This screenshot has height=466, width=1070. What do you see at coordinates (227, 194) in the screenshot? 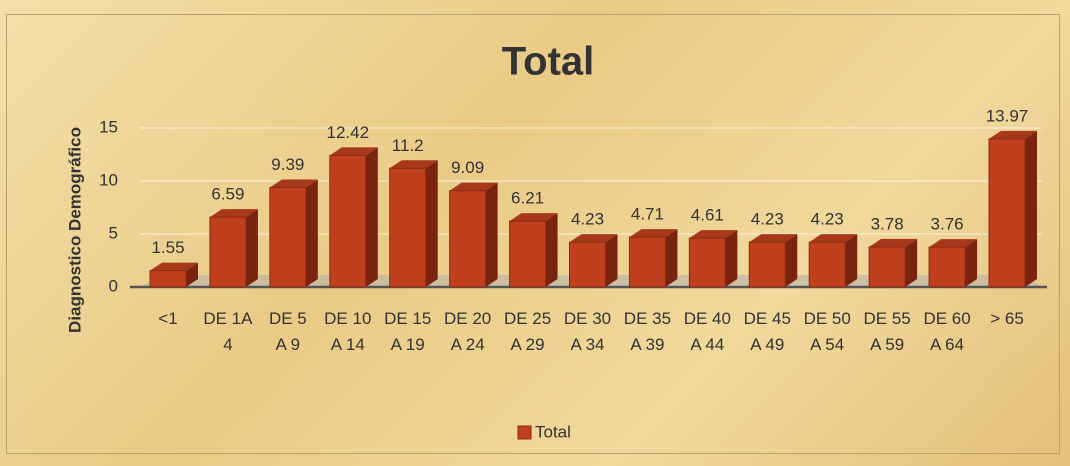
I see `data-label: 6.59` at bounding box center [227, 194].